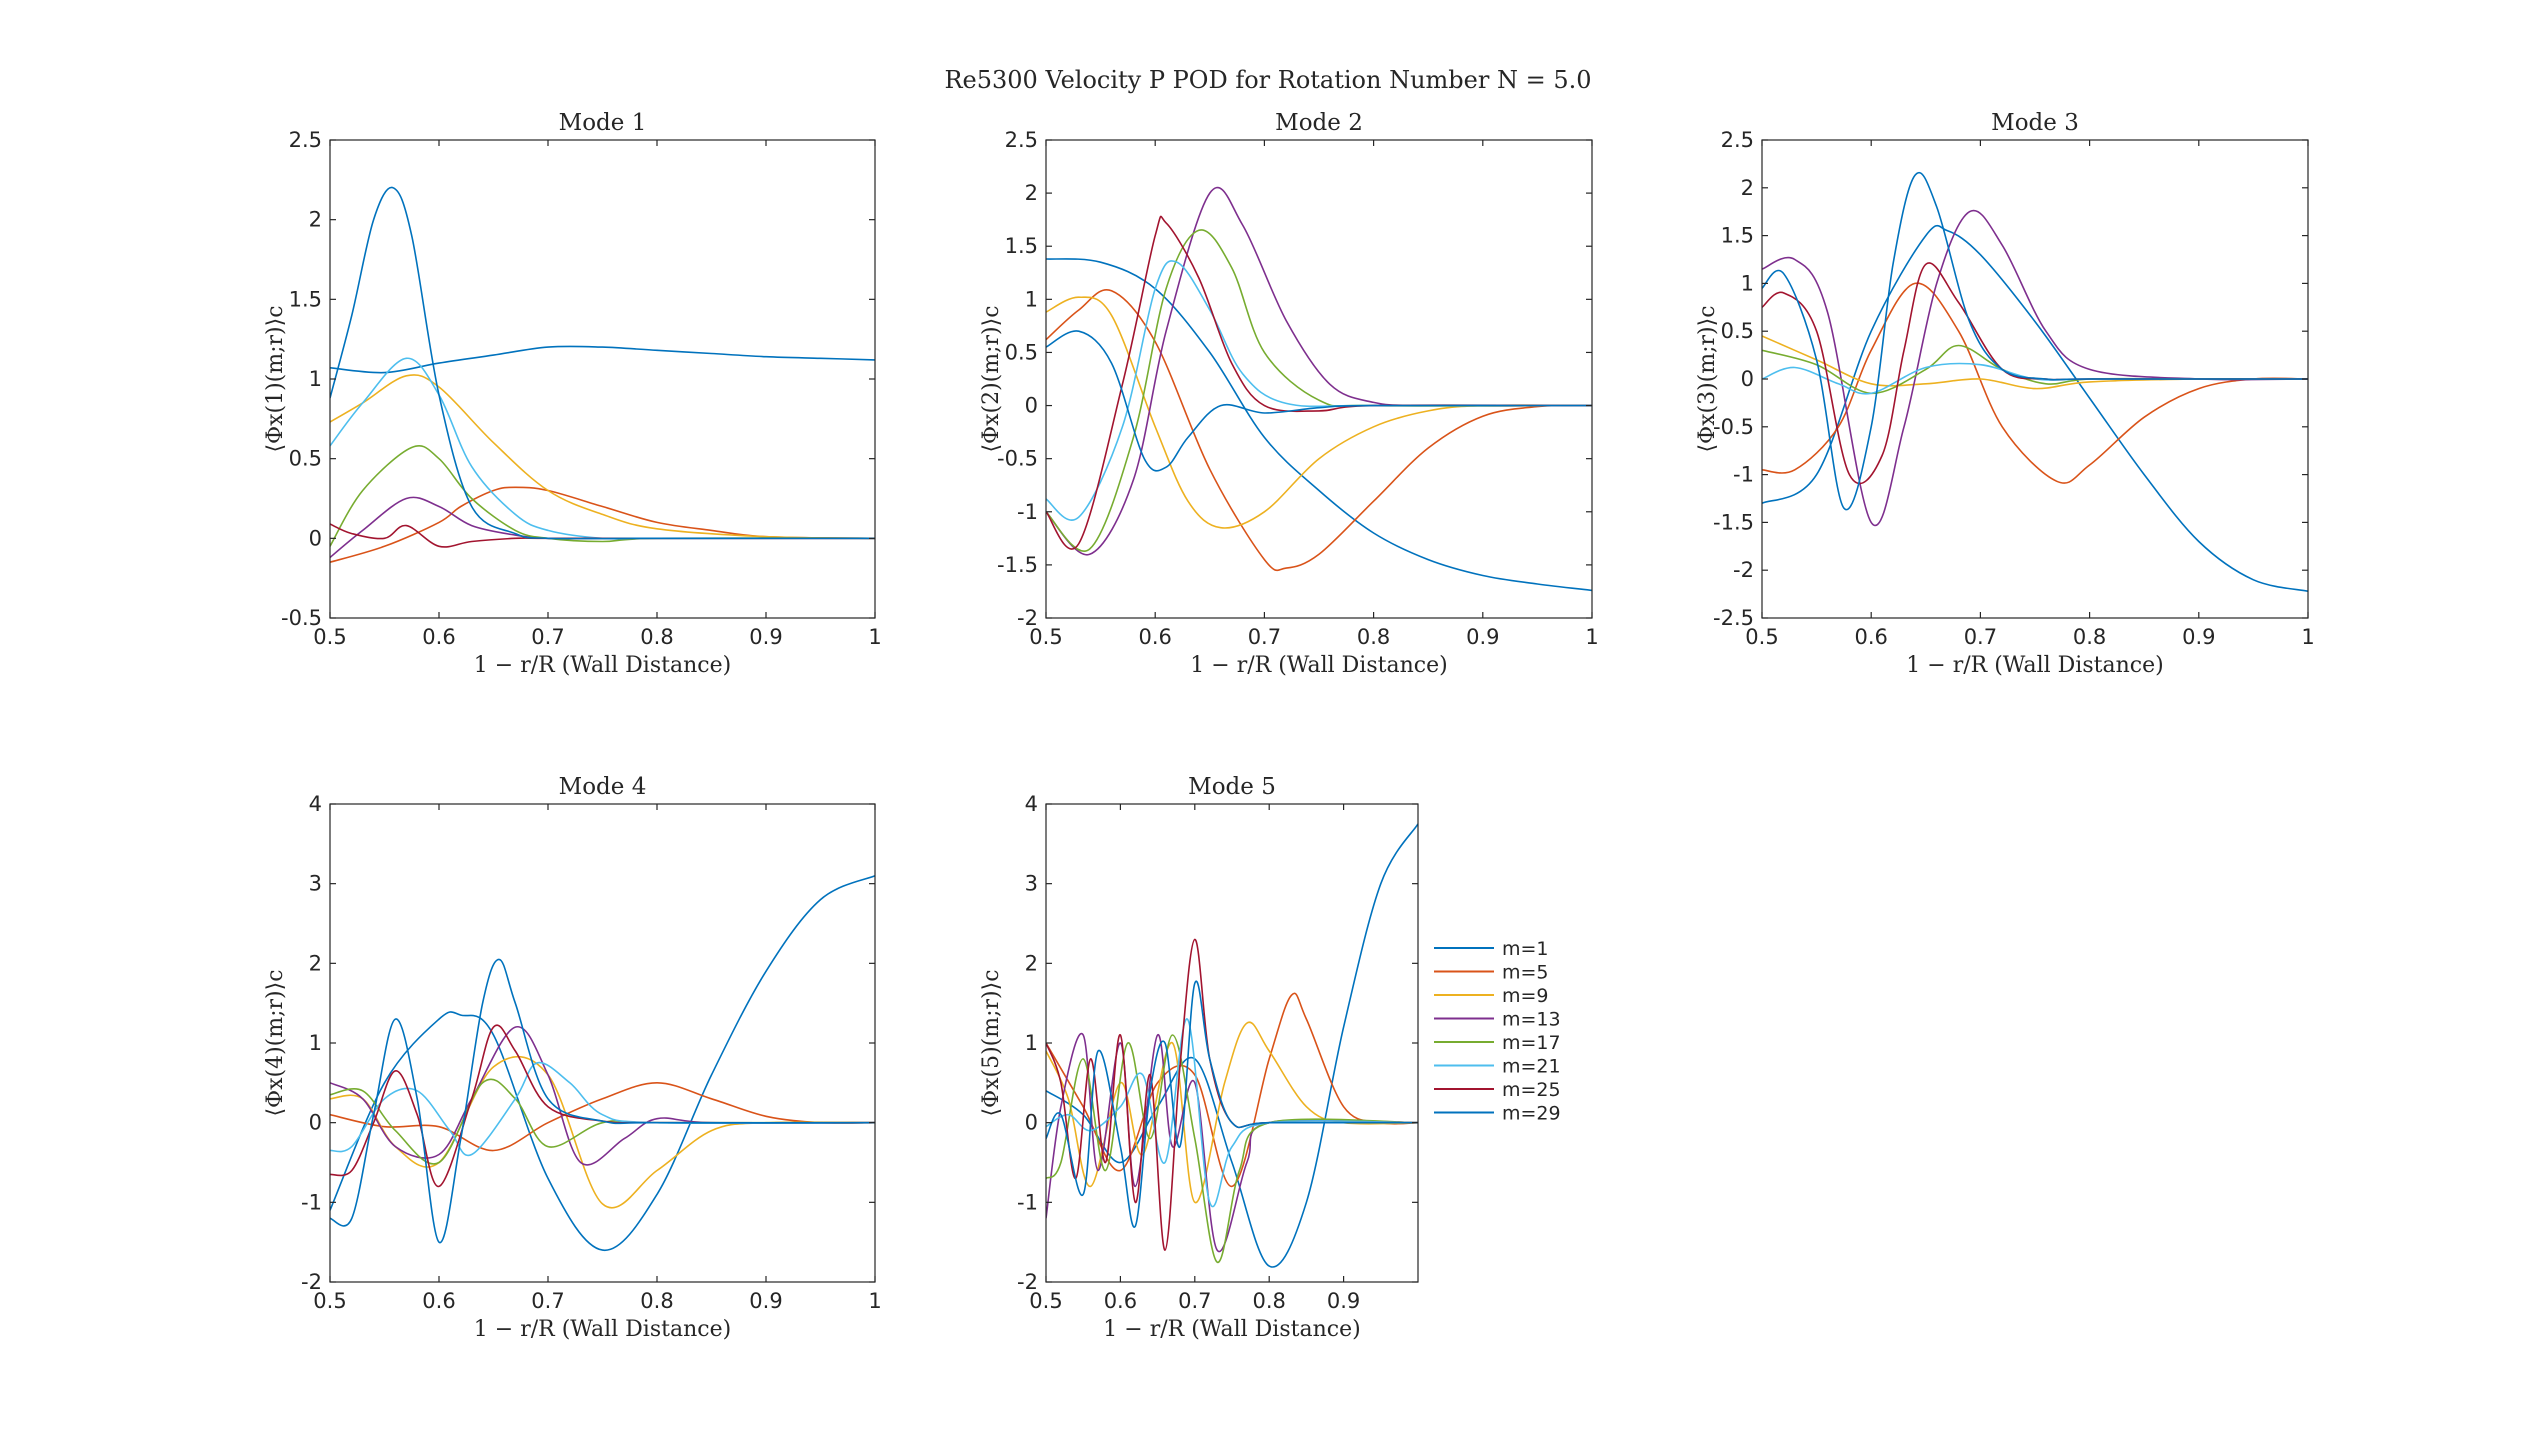 This screenshot has width=2537, height=1430. I want to click on mode-3-xlabel: 1 − r/R (Wall Distance), so click(2034, 665).